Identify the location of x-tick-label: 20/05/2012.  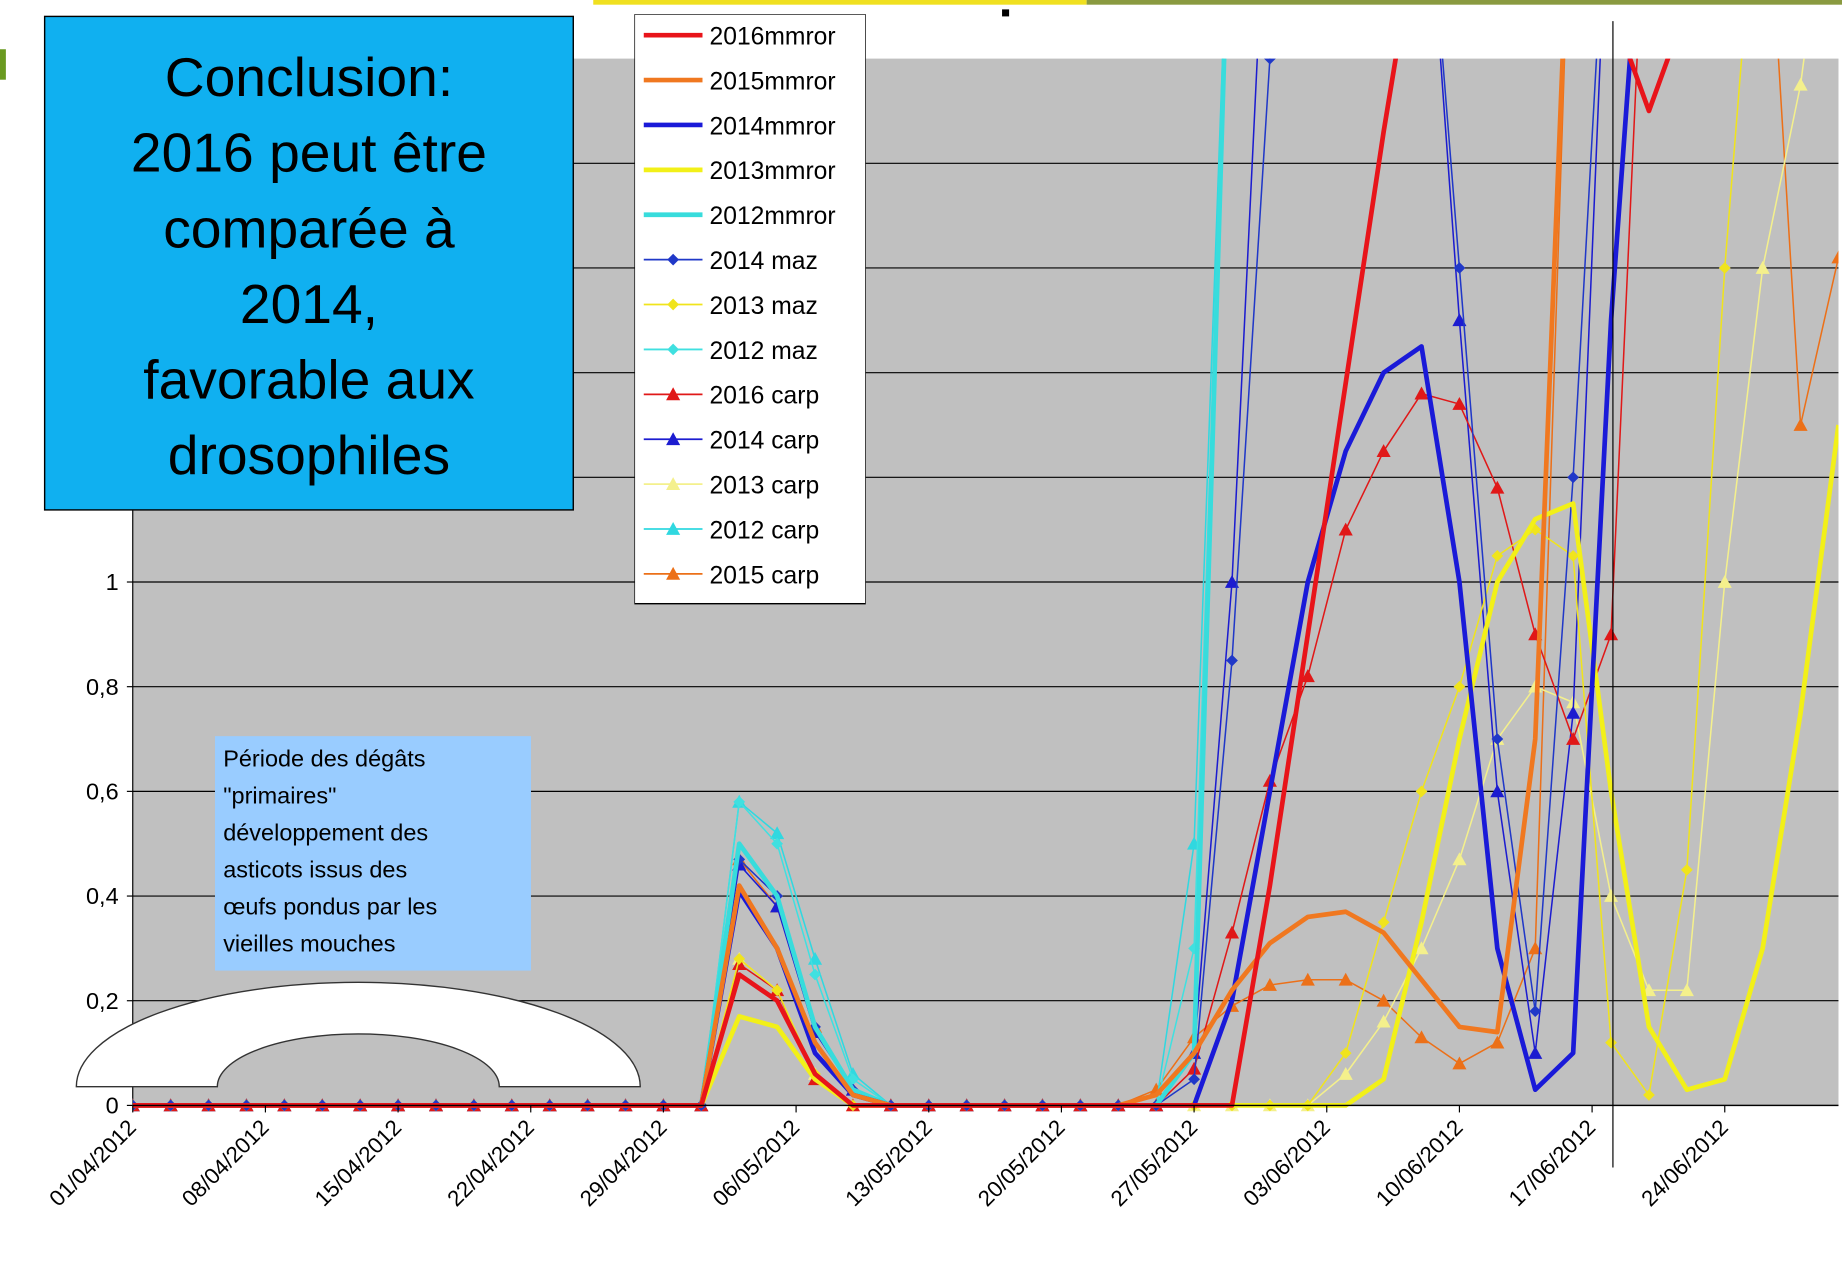
(1021, 1163).